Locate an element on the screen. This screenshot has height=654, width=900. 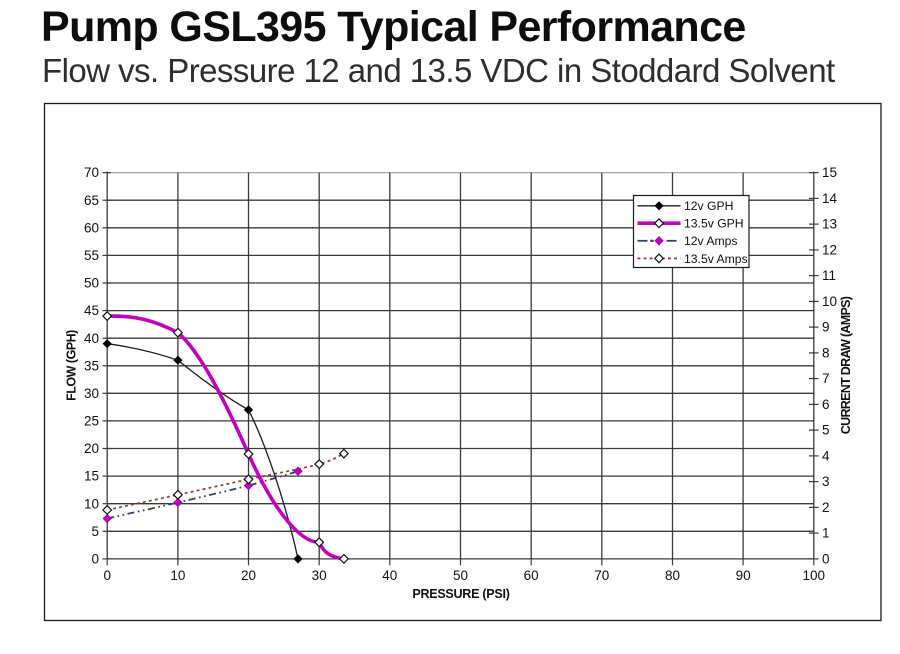
svg-text: 2 is located at coordinates (826, 507).